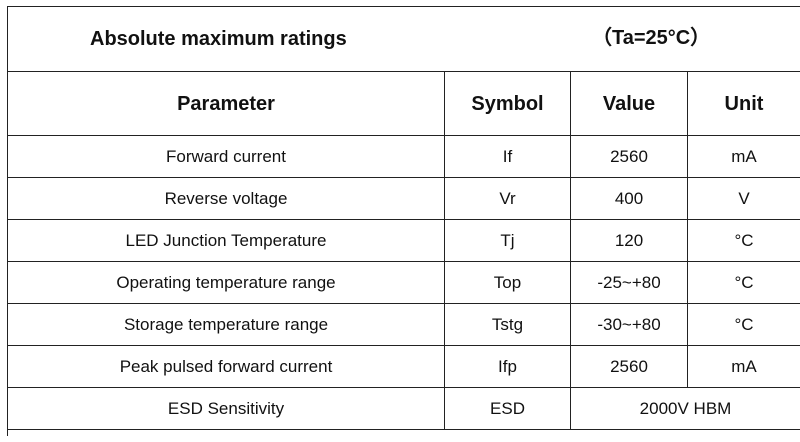 The image size is (800, 442). Describe the element at coordinates (507, 366) in the screenshot. I see `symbol-cell: Ifp` at that location.